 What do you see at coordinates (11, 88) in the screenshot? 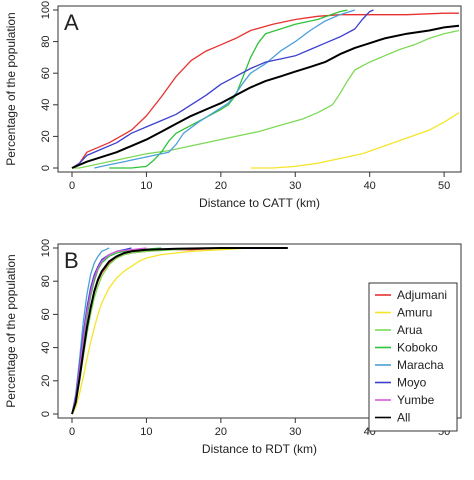
I see `y-axis-label-a: Percentage of the population` at bounding box center [11, 88].